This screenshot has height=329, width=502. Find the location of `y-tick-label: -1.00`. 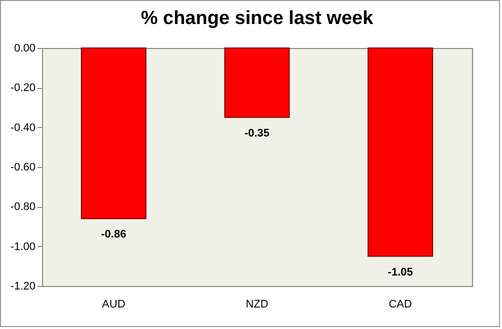

y-tick-label: -1.00 is located at coordinates (23, 246).